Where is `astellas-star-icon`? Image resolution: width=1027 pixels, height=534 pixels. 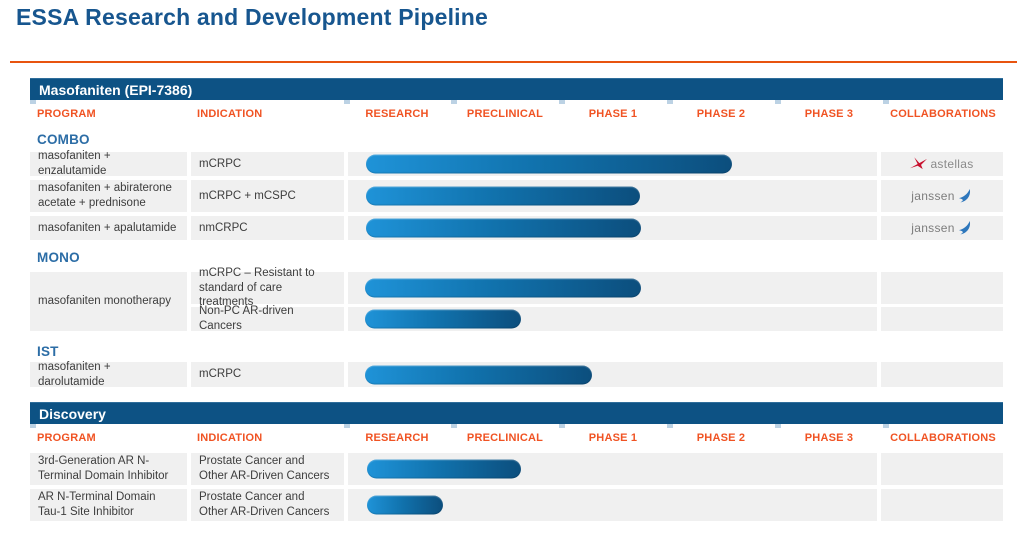
astellas-star-icon is located at coordinates (919, 163).